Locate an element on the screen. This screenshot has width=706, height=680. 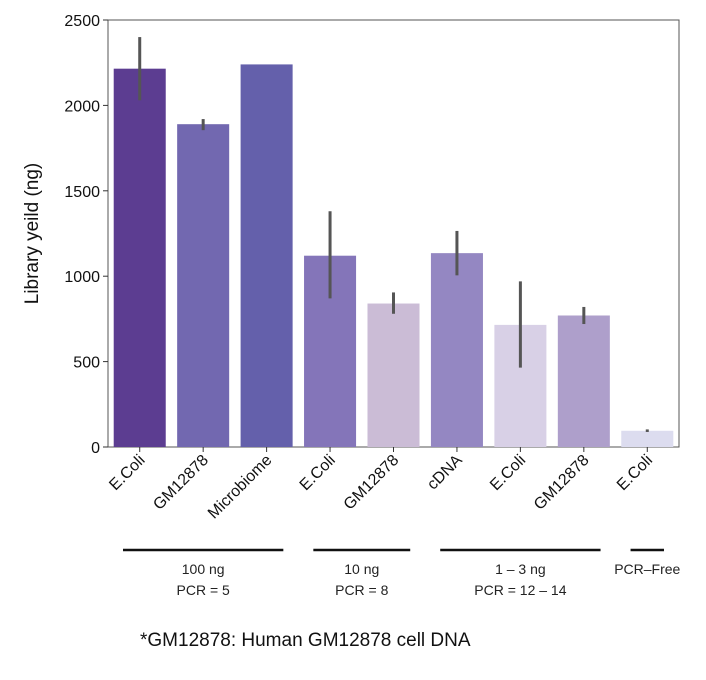
group-label-amount: PCR–Free is located at coordinates (647, 569).